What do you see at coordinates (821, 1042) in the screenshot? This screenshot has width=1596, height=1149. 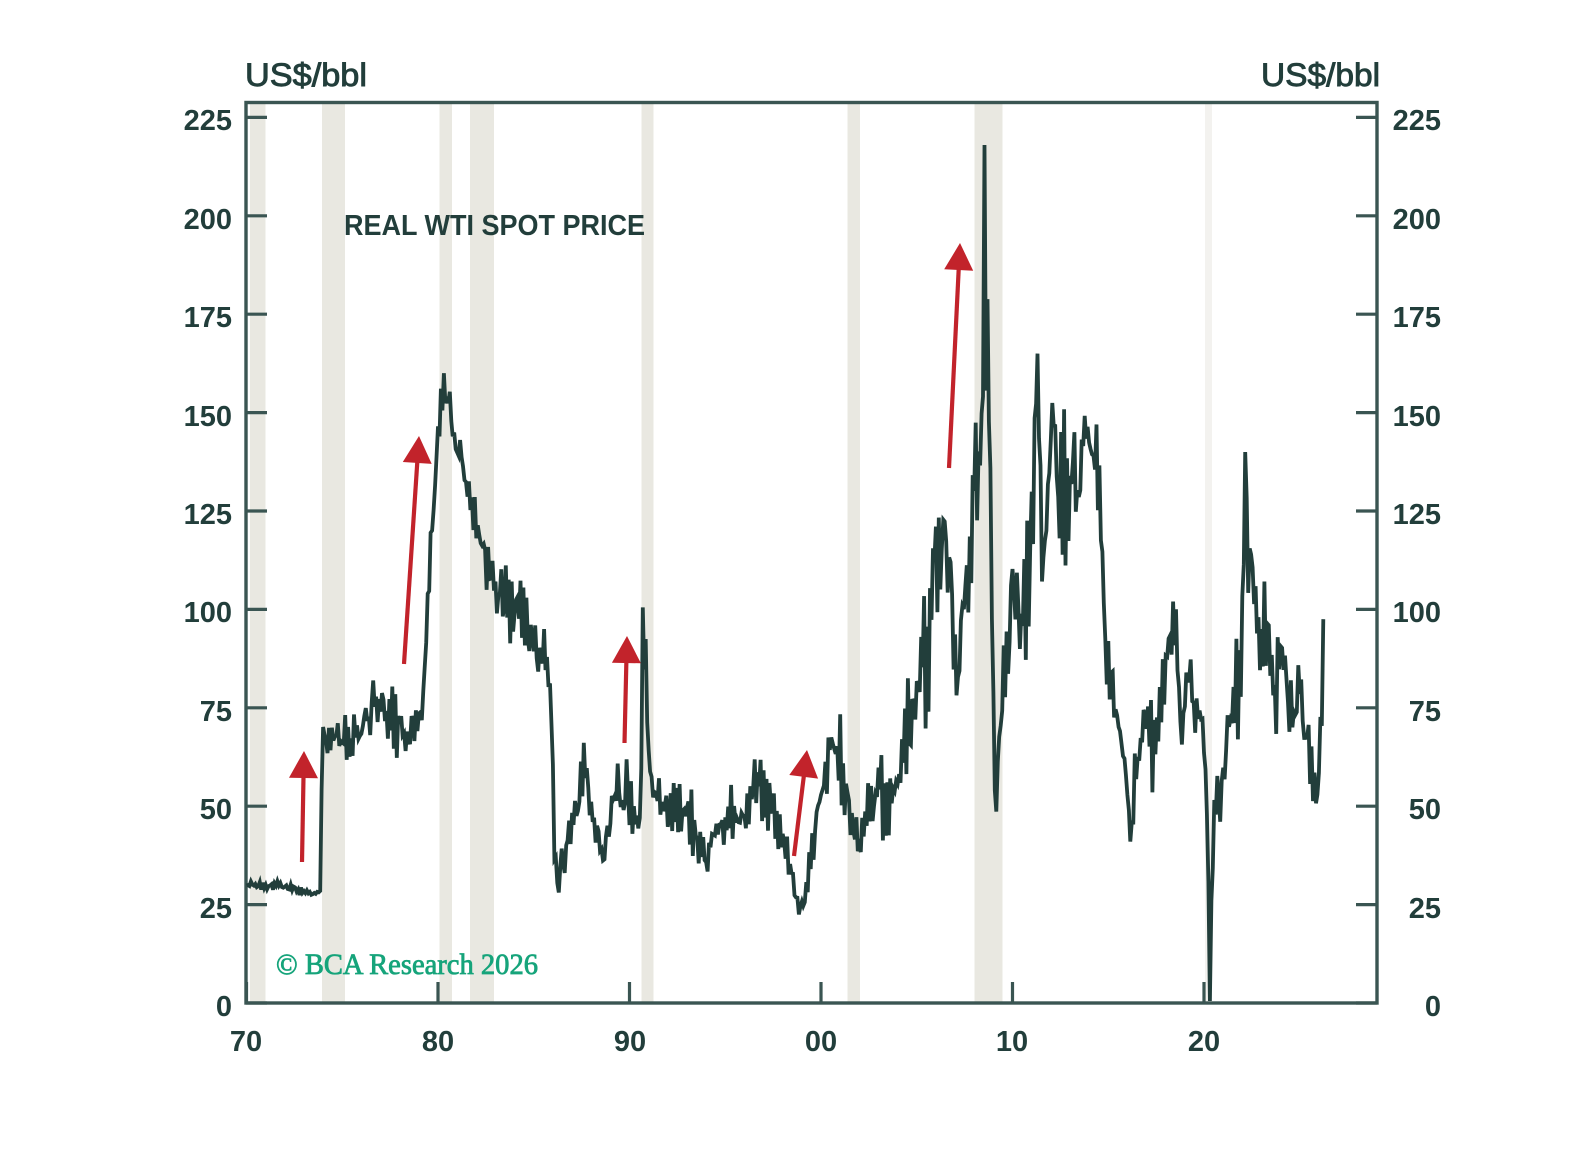 I see `svg-text: 00` at bounding box center [821, 1042].